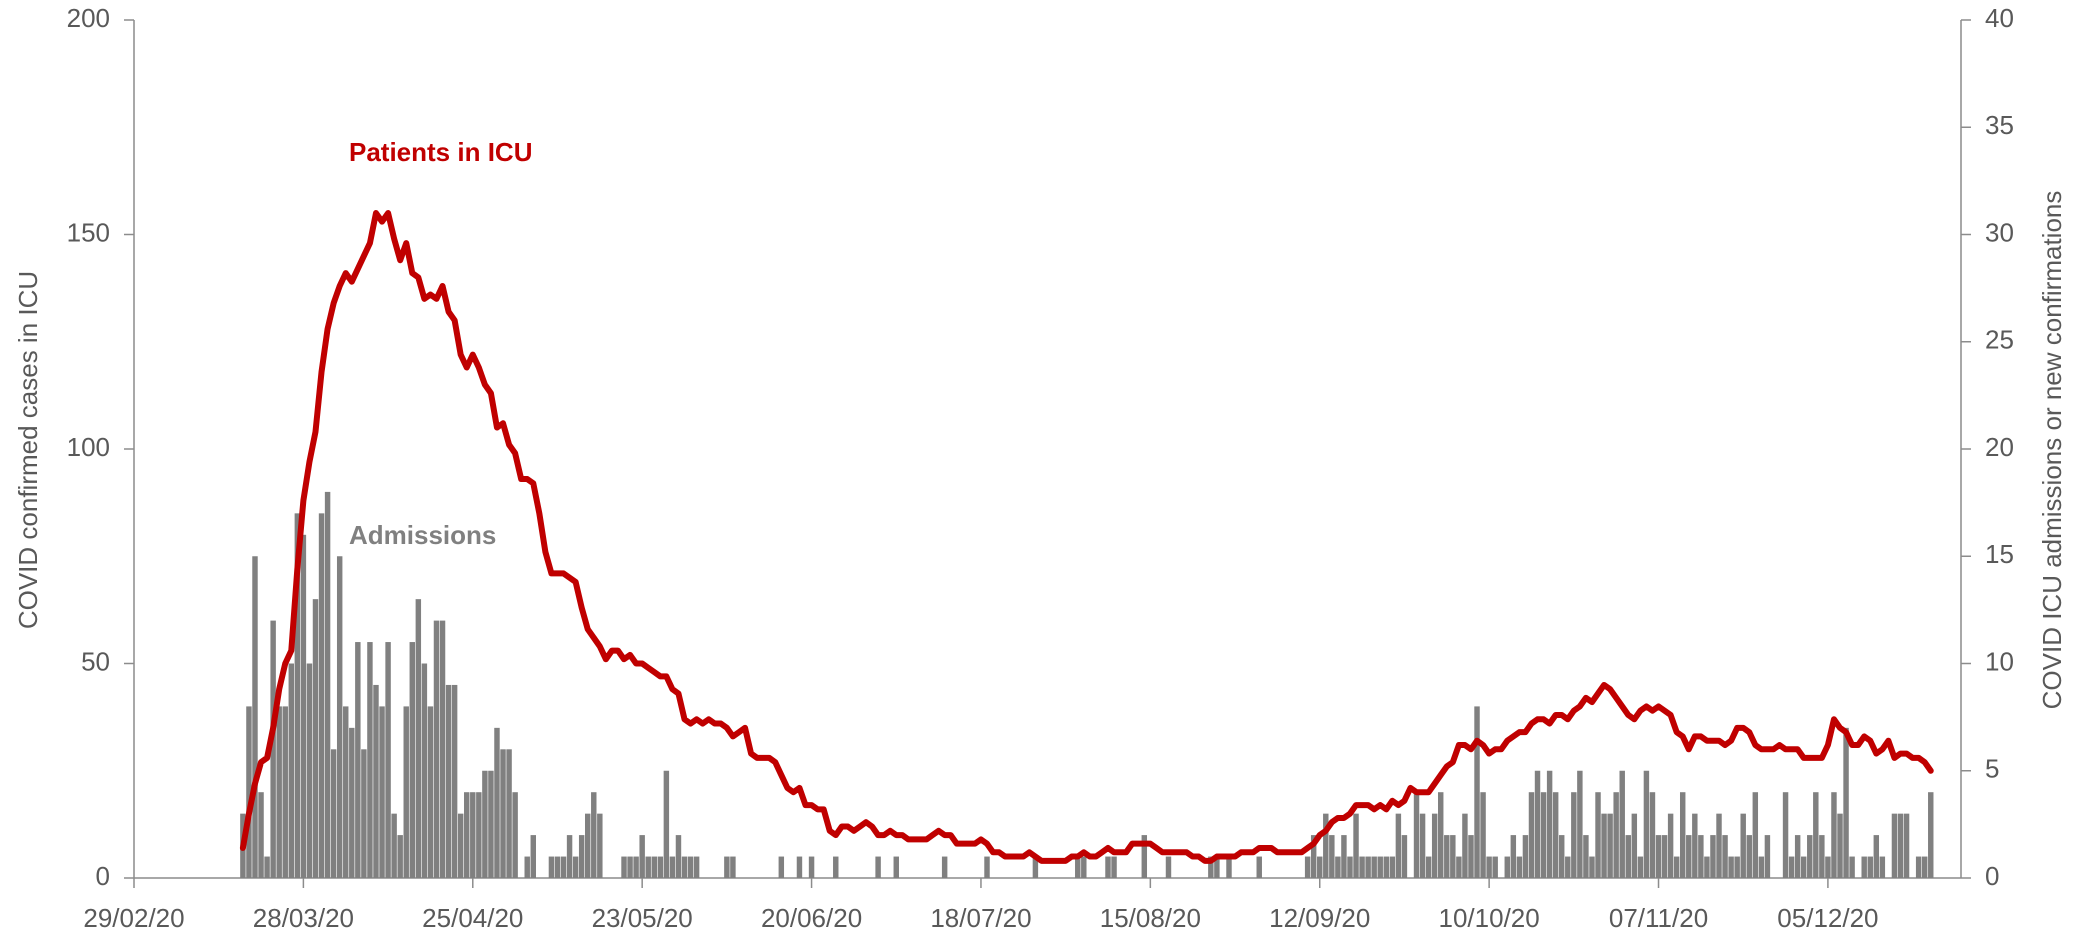 Image resolution: width=2080 pixels, height=940 pixels. Describe the element at coordinates (1489, 918) in the screenshot. I see `x-tick-label: 10/10/20` at that location.